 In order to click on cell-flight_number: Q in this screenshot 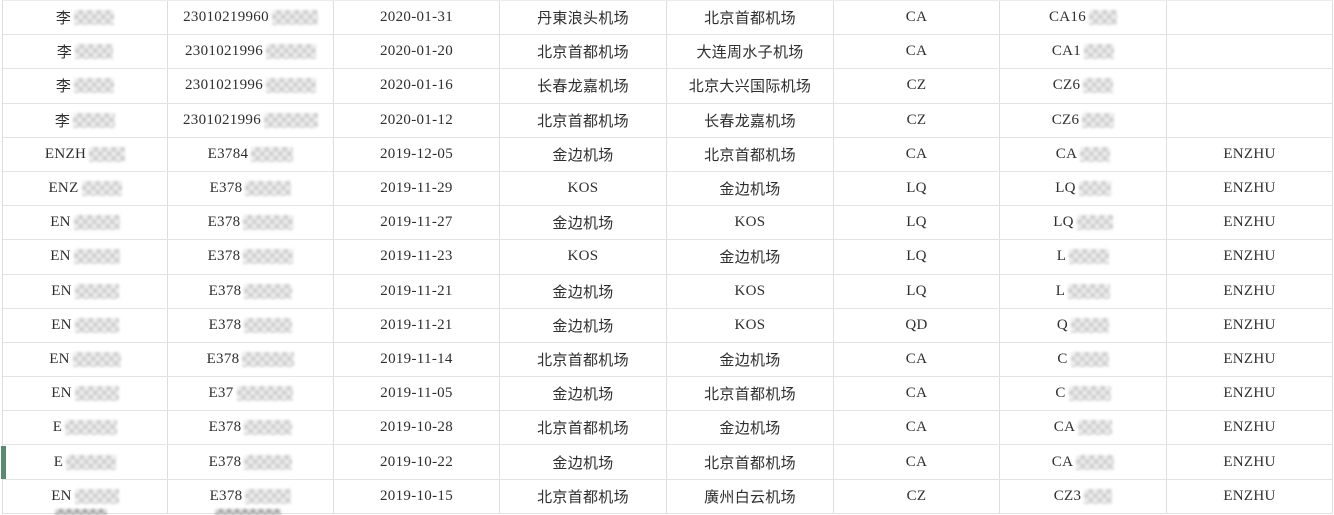, I will do `click(1083, 325)`.